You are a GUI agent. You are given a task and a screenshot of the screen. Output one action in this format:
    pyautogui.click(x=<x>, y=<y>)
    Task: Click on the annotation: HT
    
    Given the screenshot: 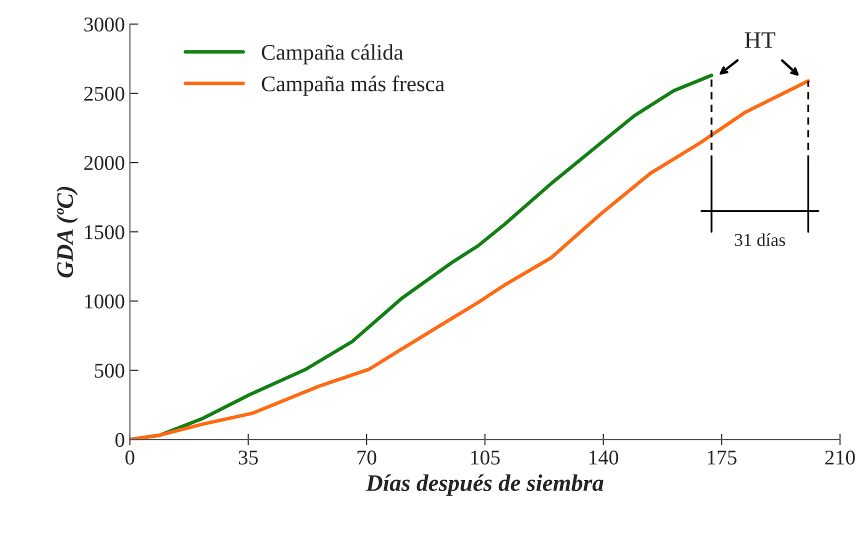 What is the action you would take?
    pyautogui.click(x=760, y=40)
    